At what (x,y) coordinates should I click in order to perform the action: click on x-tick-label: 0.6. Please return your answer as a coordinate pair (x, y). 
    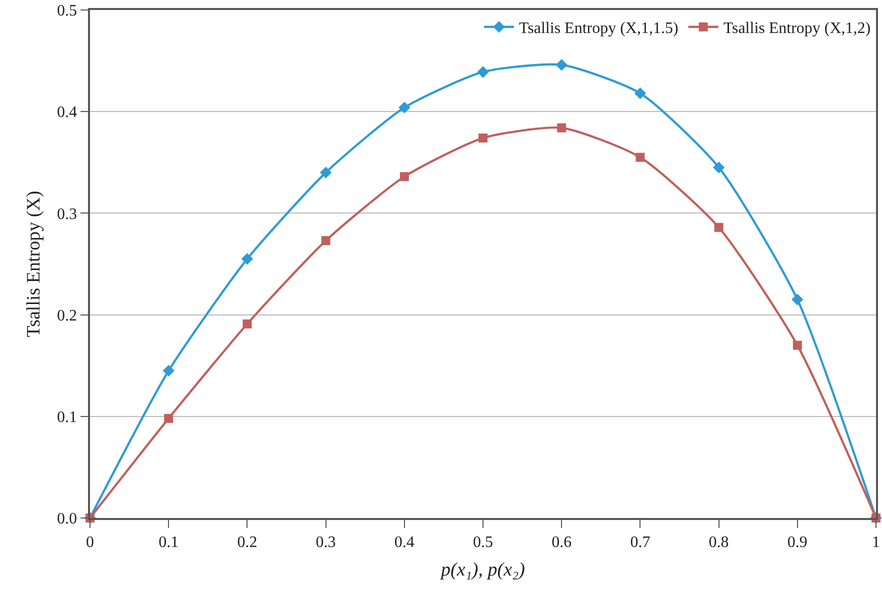
    Looking at the image, I should click on (562, 542).